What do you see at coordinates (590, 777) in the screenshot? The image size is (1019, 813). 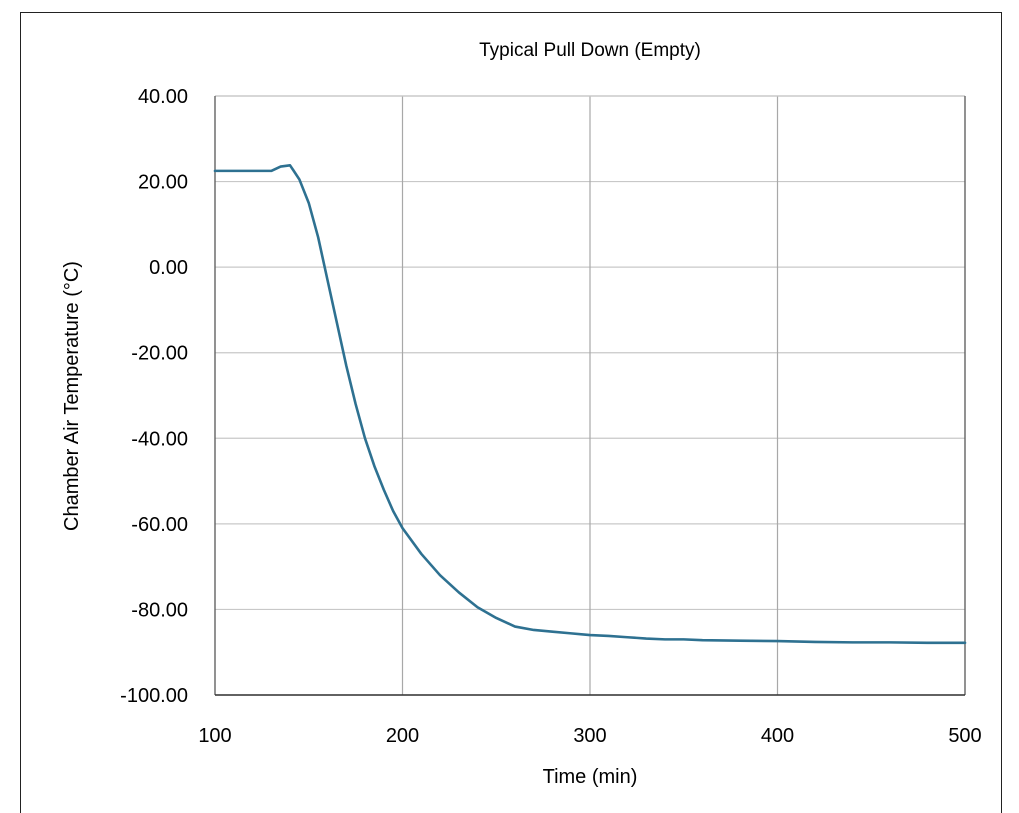 I see `x-axis-label: Time (min)` at bounding box center [590, 777].